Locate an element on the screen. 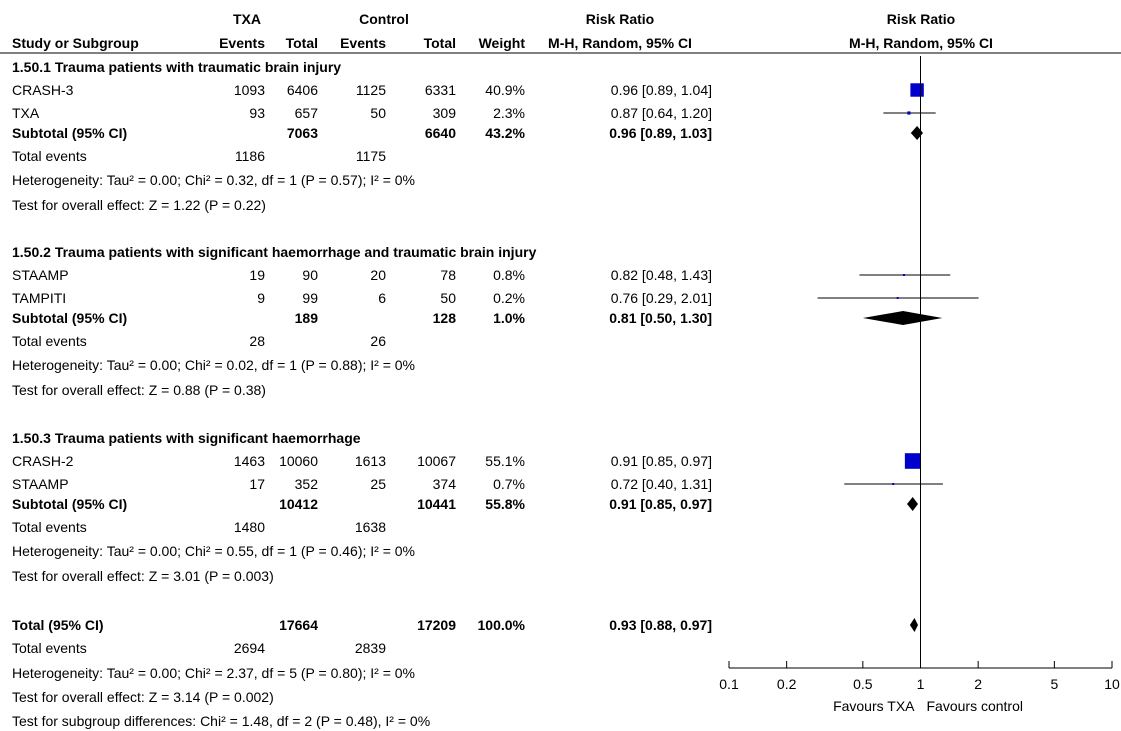  x-tick-label: 10 is located at coordinates (1112, 684).